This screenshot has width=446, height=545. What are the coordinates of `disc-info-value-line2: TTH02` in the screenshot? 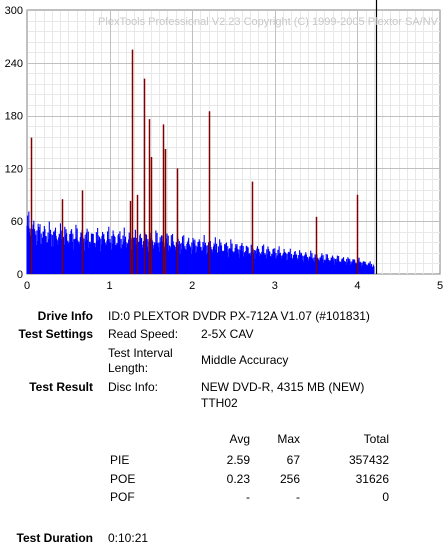 It's located at (219, 403).